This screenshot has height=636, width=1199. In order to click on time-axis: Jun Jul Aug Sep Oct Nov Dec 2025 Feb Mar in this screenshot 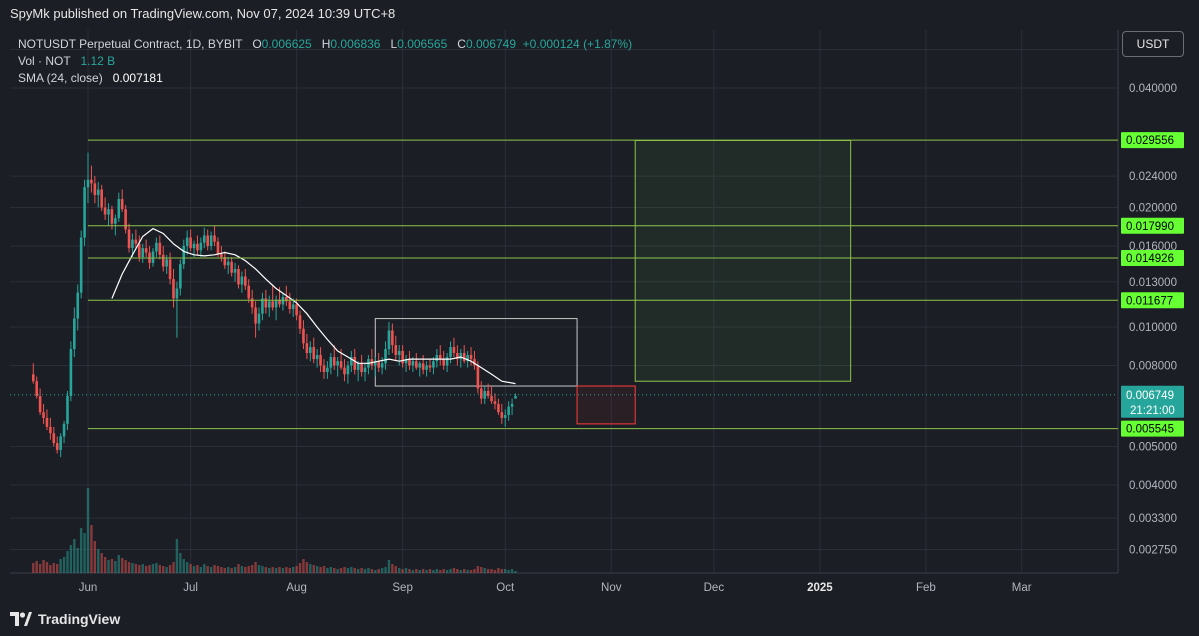, I will do `click(555, 588)`.